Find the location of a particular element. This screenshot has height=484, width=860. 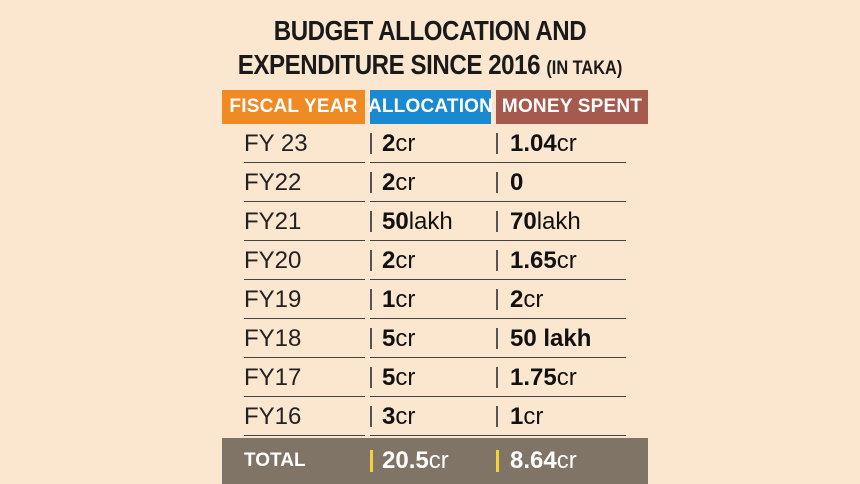

row-fiscal-year: FY18 is located at coordinates (273, 338).